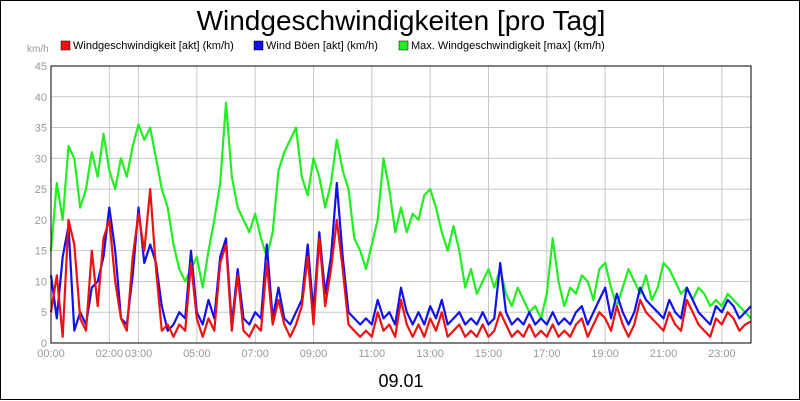 The height and width of the screenshot is (401, 800). I want to click on x-tick-label: 11:00, so click(371, 354).